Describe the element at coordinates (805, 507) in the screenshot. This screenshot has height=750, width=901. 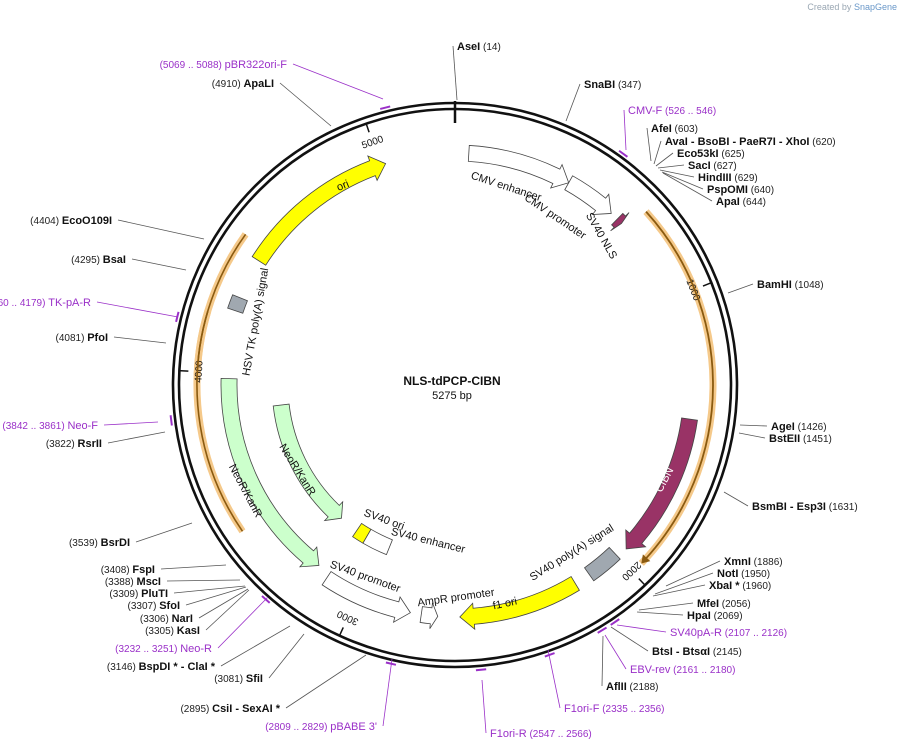
I see `site-label: BsmBI - Esp3I (1631)` at that location.